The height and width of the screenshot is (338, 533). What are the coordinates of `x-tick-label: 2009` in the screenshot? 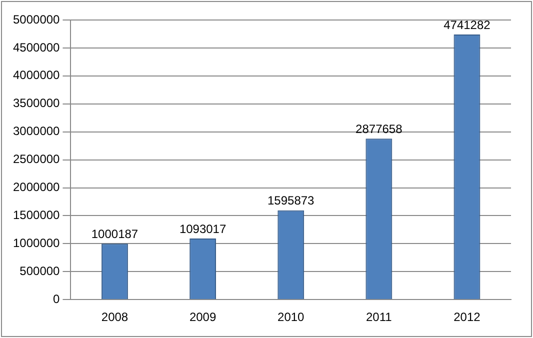 It's located at (202, 317).